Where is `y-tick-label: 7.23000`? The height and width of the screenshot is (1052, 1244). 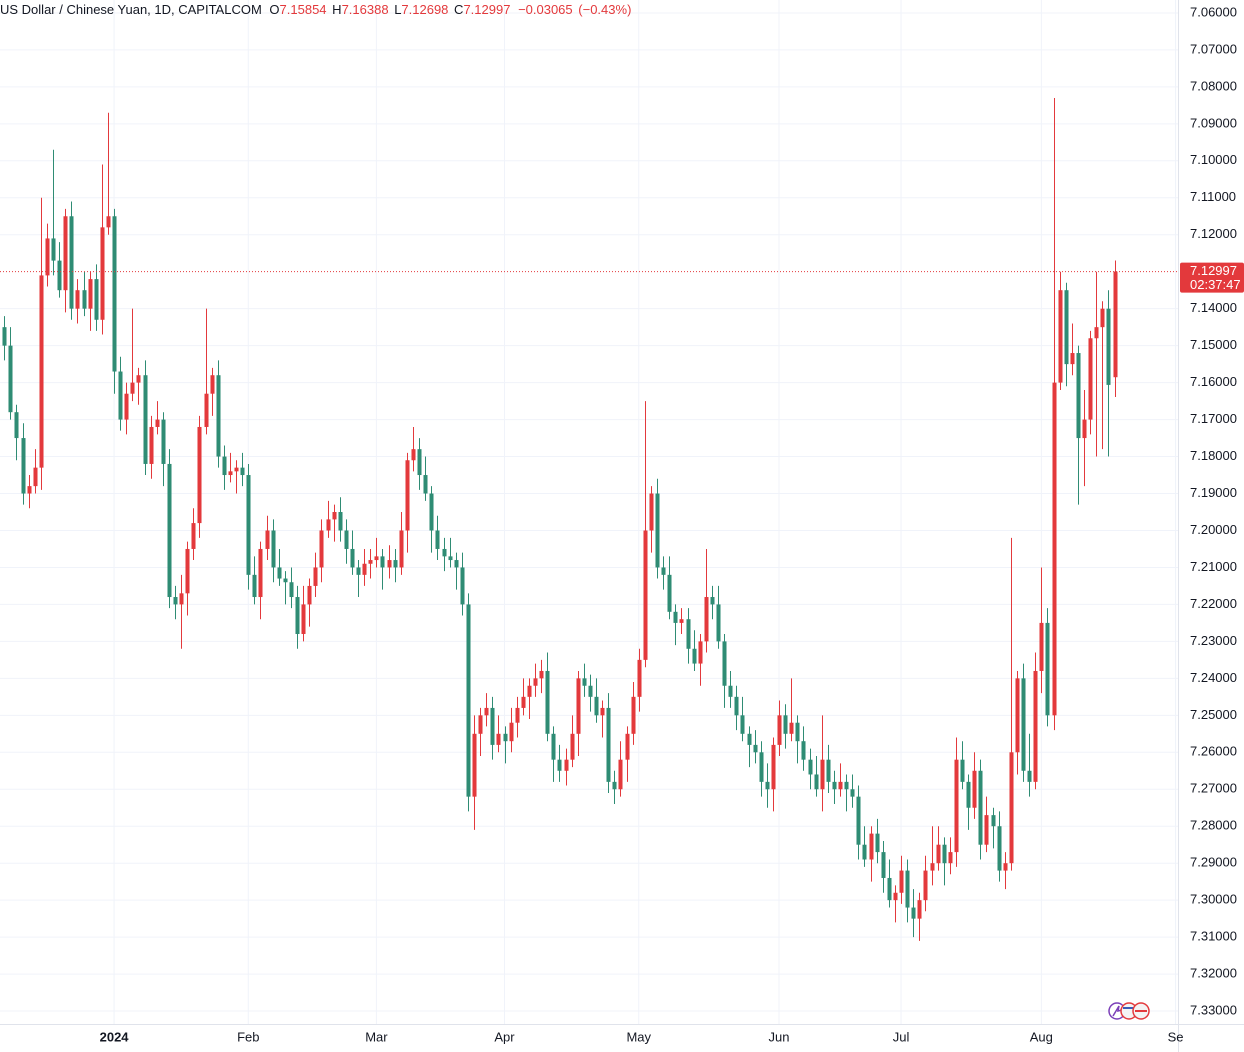 y-tick-label: 7.23000 is located at coordinates (1213, 640).